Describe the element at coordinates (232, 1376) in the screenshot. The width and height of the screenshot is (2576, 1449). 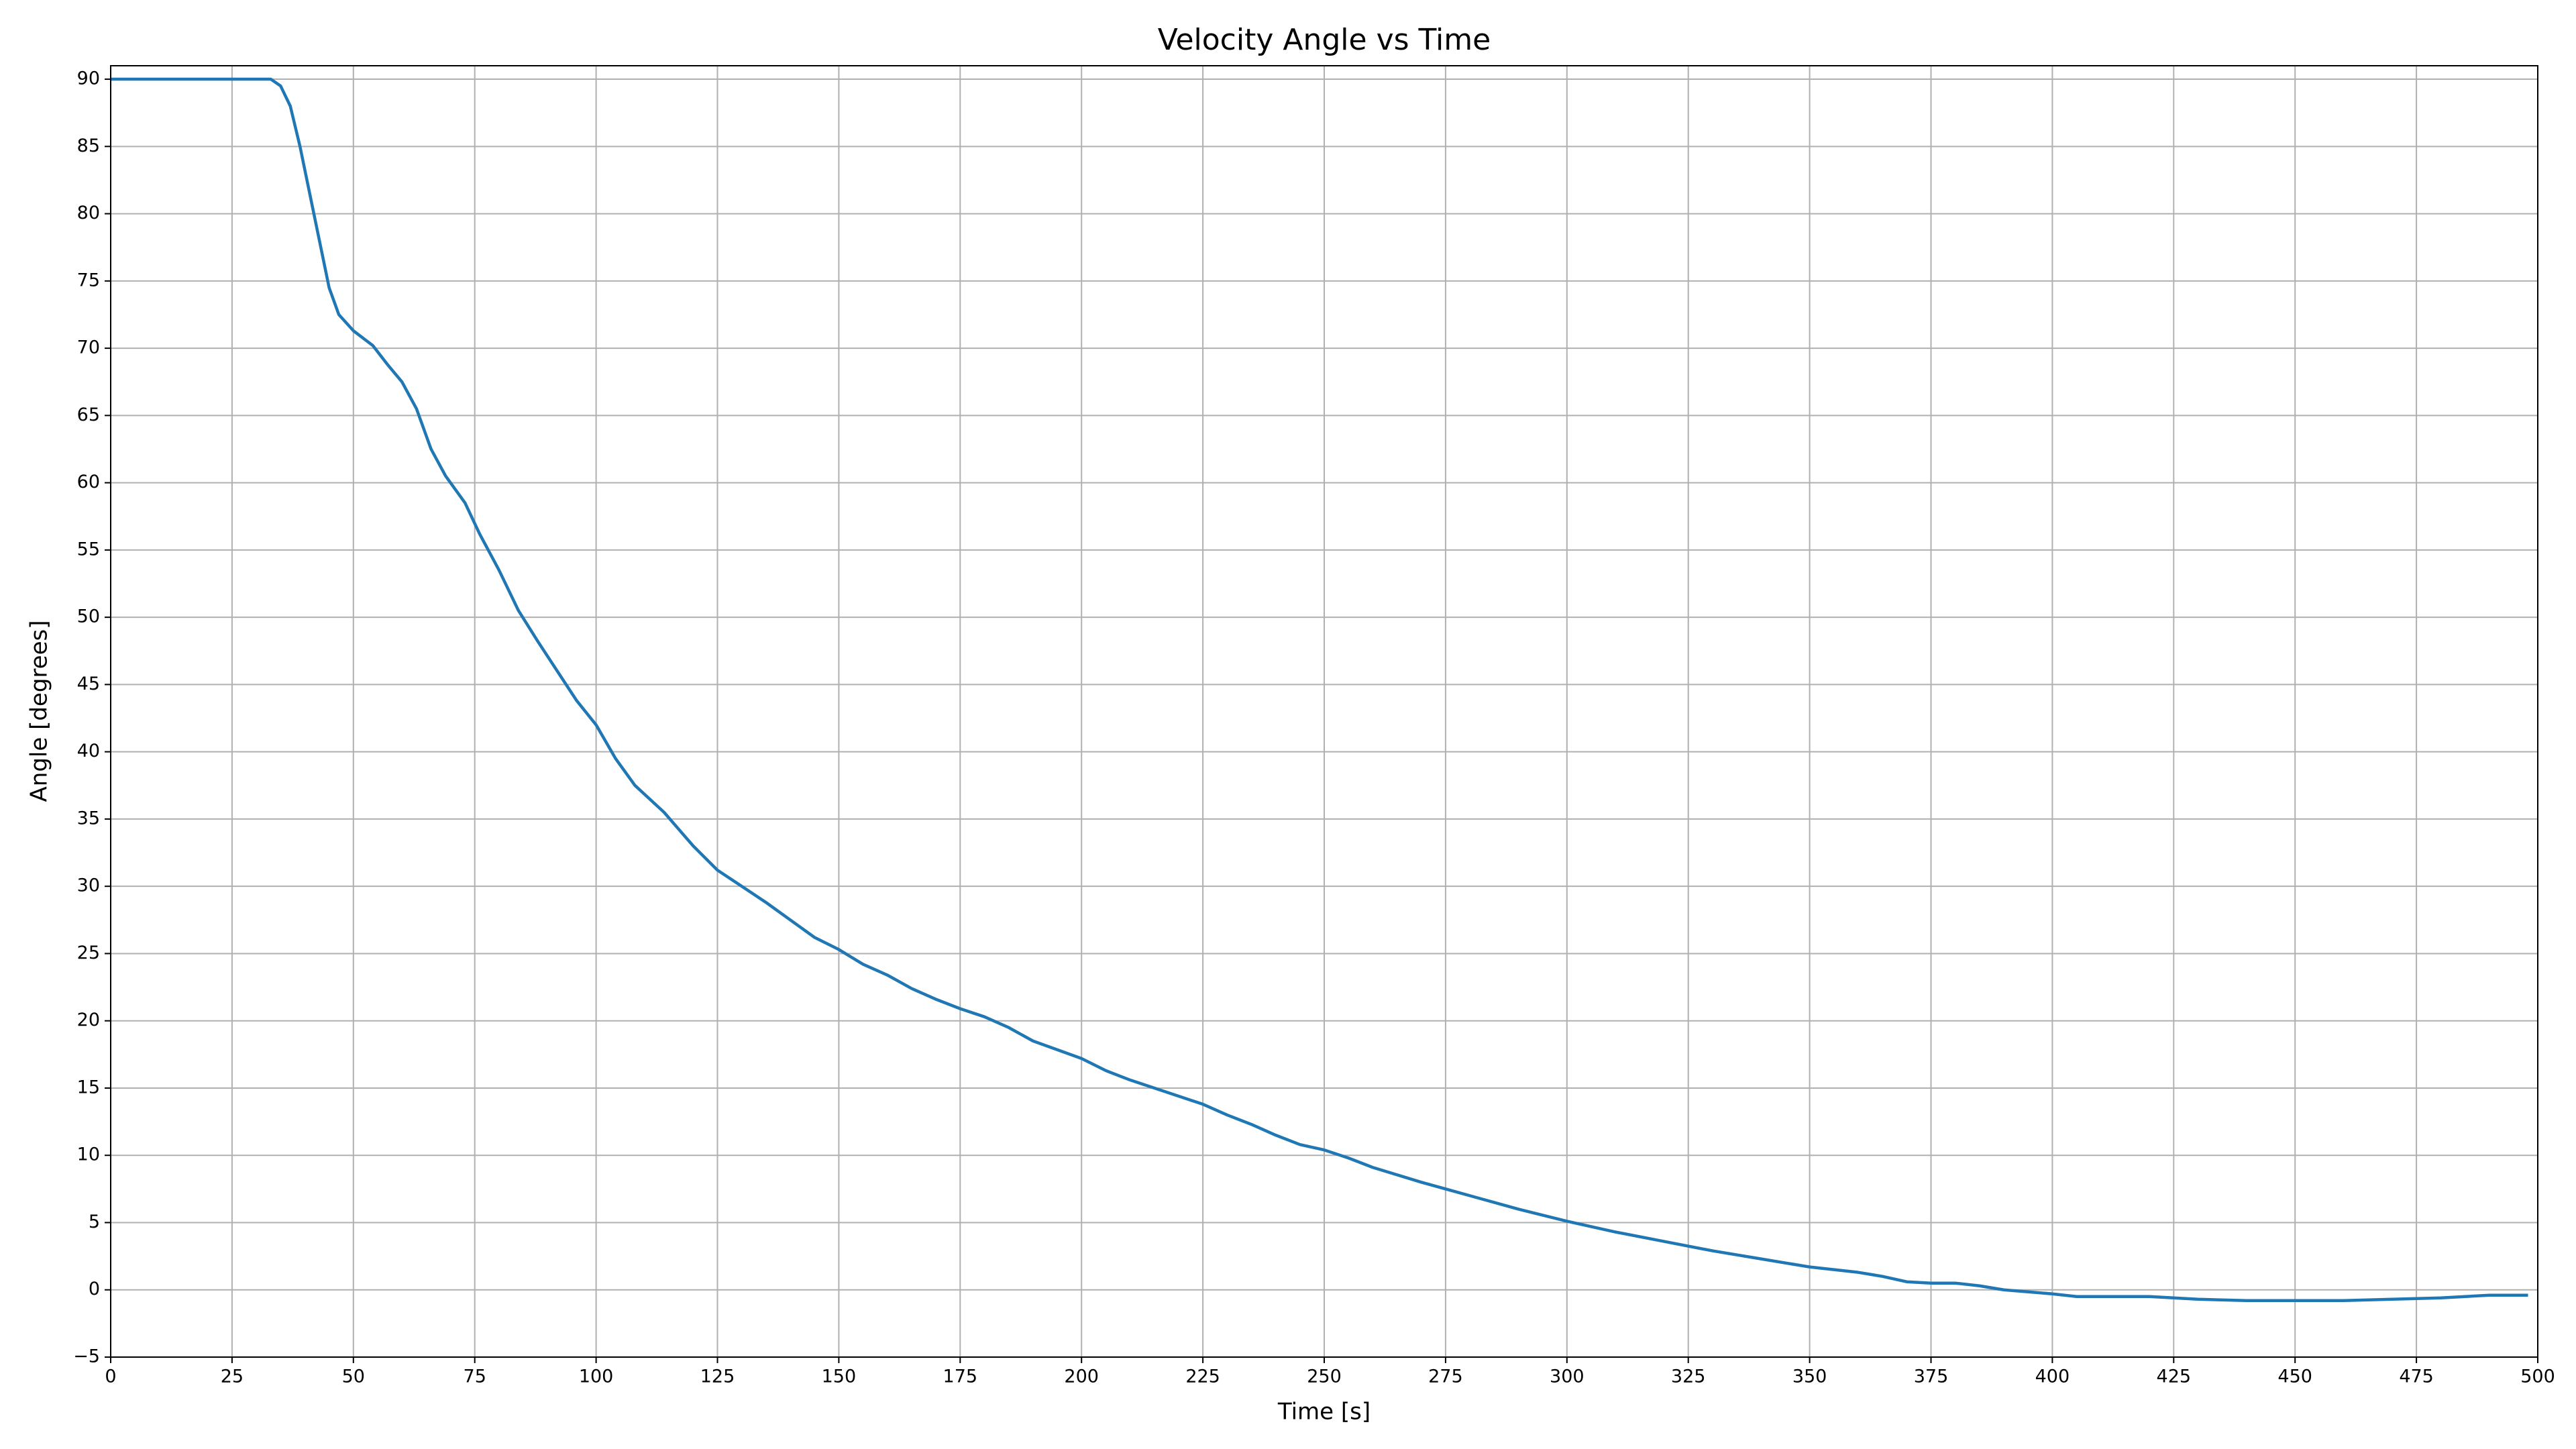
I see `x-tick-label: 25` at that location.